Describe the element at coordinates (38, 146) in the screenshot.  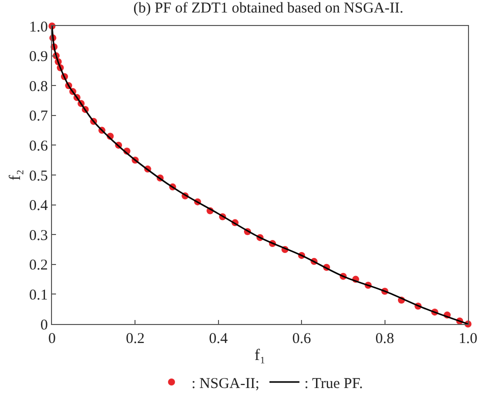
I see `y-tick-label: 0.6` at that location.